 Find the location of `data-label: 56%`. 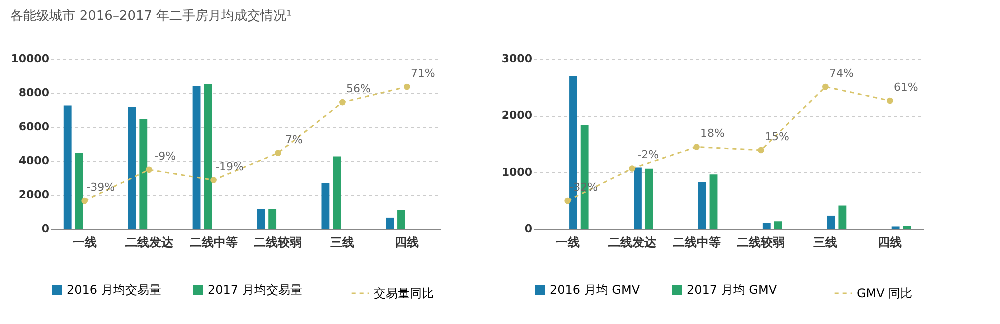

data-label: 56% is located at coordinates (358, 89).